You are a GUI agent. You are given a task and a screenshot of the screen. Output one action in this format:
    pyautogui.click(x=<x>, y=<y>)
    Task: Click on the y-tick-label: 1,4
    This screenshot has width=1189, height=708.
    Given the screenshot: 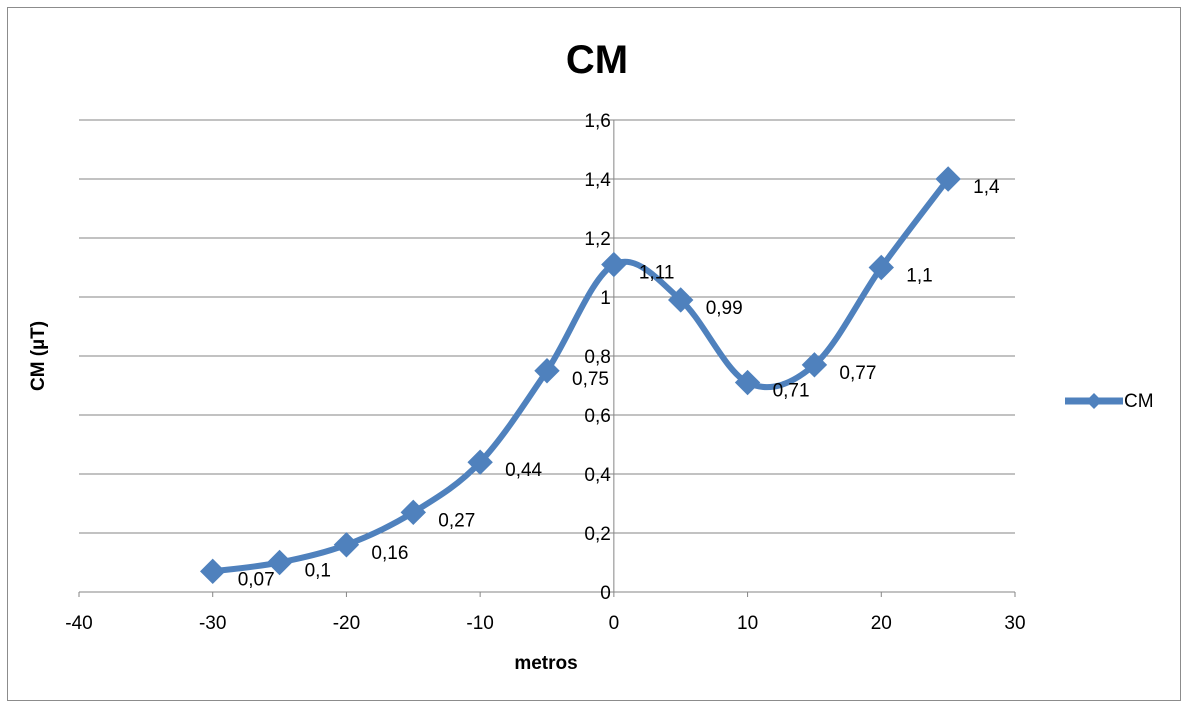 What is the action you would take?
    pyautogui.click(x=597, y=180)
    